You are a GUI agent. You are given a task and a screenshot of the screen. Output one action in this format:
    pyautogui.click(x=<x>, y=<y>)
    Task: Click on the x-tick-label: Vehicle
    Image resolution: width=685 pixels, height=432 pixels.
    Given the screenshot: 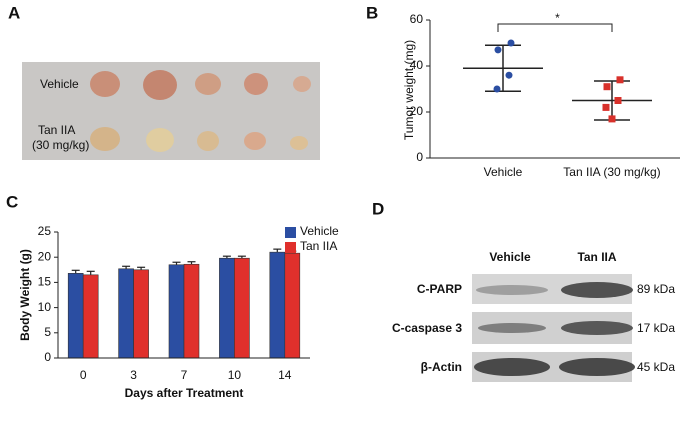 What is the action you would take?
    pyautogui.click(x=503, y=172)
    